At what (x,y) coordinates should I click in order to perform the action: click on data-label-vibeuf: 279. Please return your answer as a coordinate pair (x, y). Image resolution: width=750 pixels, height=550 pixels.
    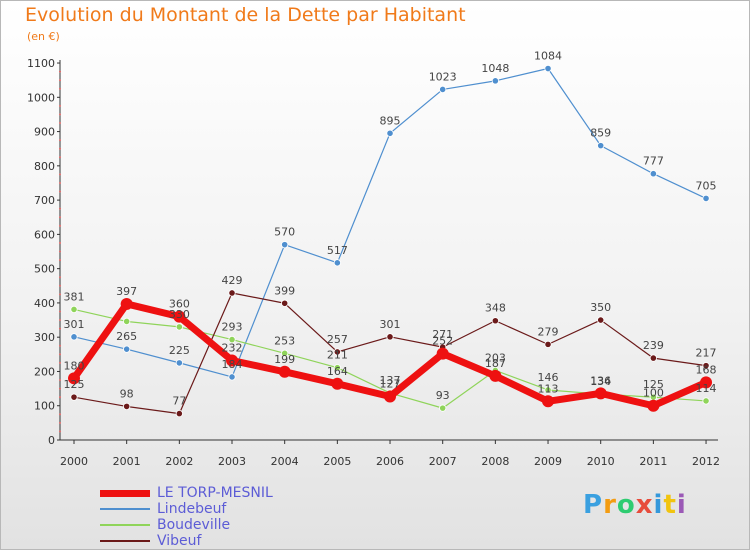
    Looking at the image, I should click on (548, 331).